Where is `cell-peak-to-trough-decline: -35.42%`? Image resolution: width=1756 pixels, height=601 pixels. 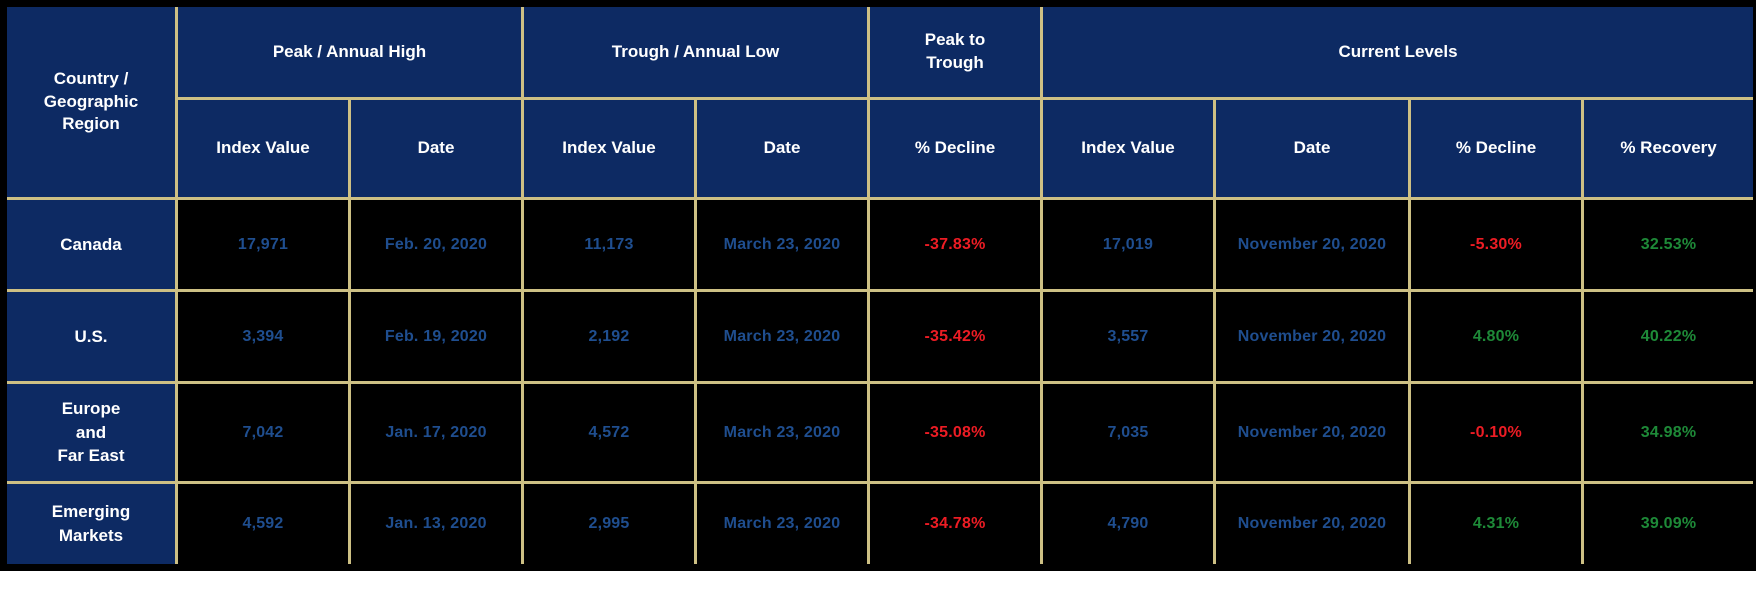
cell-peak-to-trough-decline: -35.42% is located at coordinates (955, 336).